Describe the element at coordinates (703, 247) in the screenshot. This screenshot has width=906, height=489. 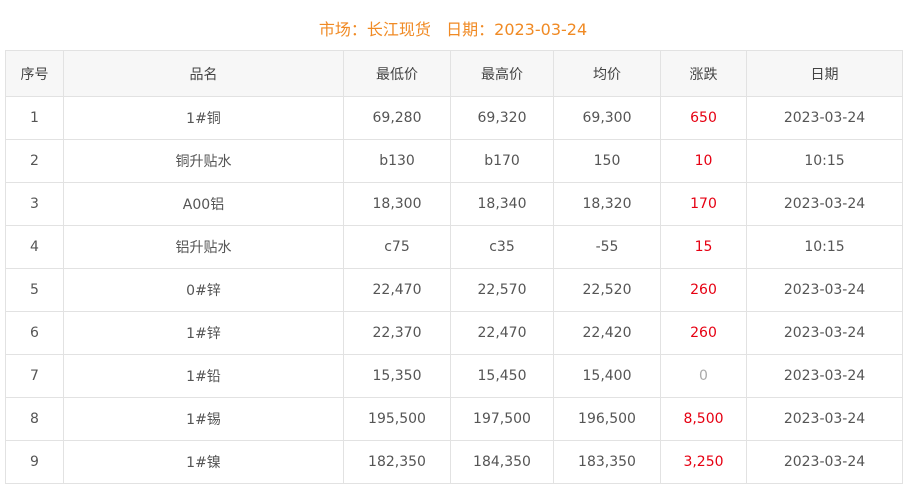
I see `table-cell: 15` at that location.